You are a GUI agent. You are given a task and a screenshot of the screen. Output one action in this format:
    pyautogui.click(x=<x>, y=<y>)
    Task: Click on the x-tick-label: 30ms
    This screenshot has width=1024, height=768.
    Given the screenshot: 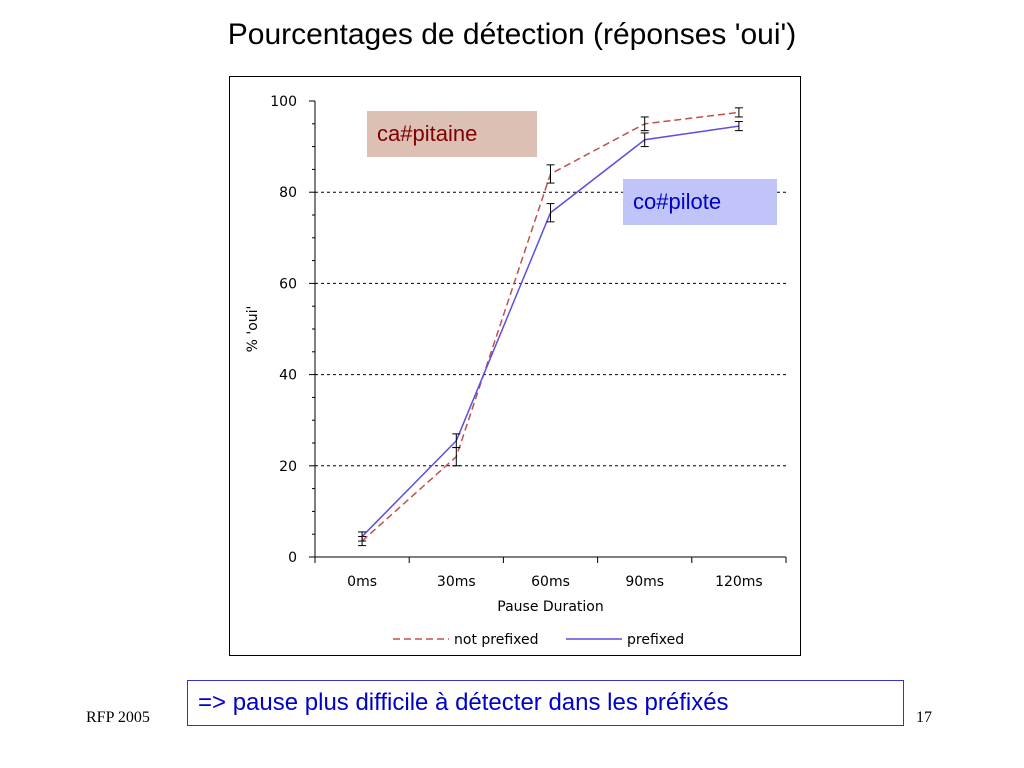 What is the action you would take?
    pyautogui.click(x=456, y=582)
    